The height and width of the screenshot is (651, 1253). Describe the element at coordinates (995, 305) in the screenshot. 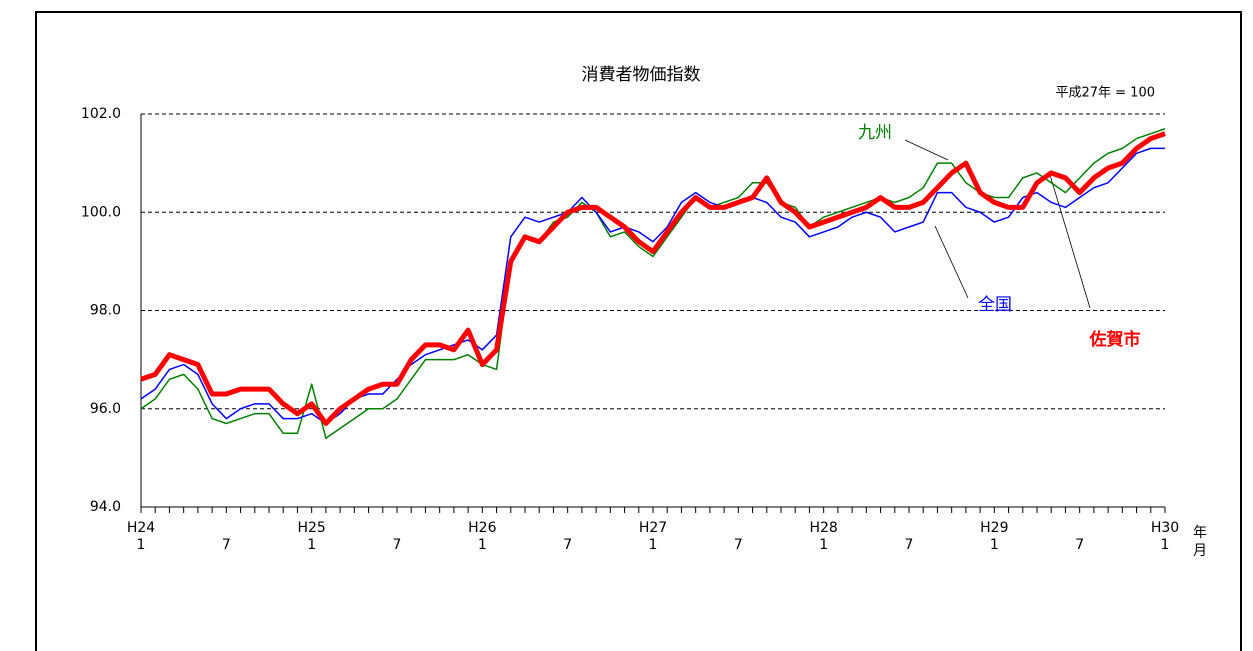

I see `series-label: 全国` at that location.